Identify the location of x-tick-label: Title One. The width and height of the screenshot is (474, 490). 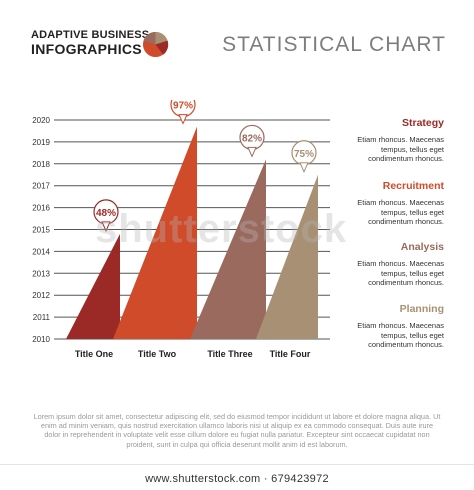
(94, 354).